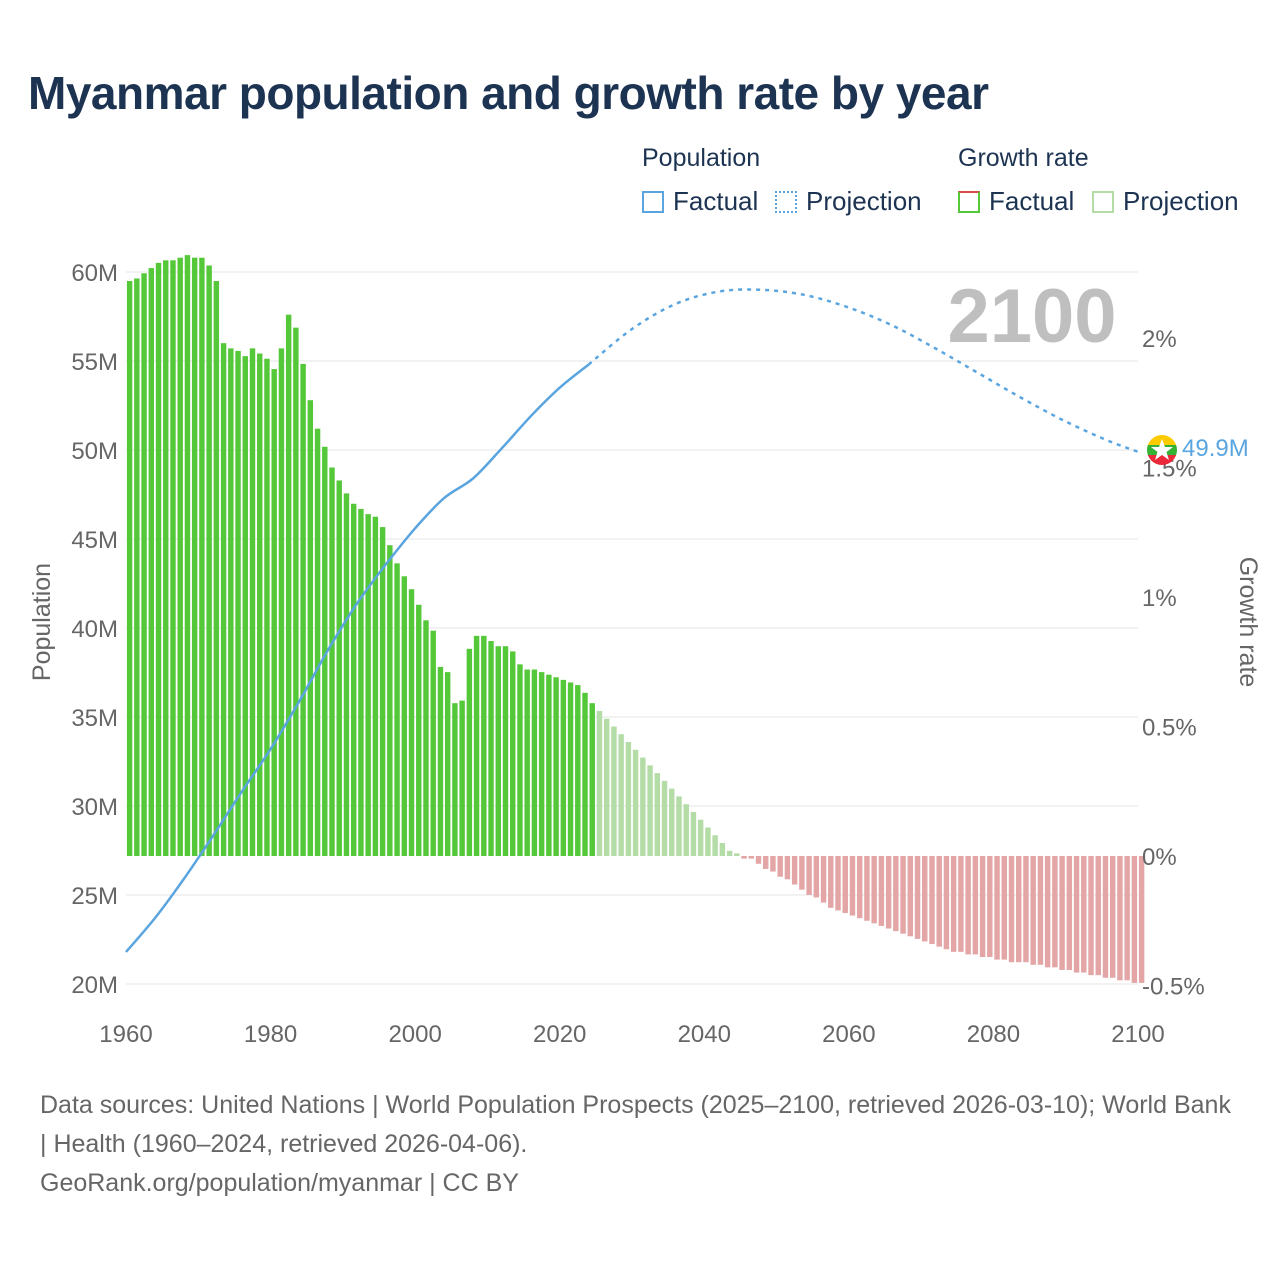 The image size is (1280, 1280). What do you see at coordinates (151, 562) in the screenshot?
I see `growth-bar-1963` at bounding box center [151, 562].